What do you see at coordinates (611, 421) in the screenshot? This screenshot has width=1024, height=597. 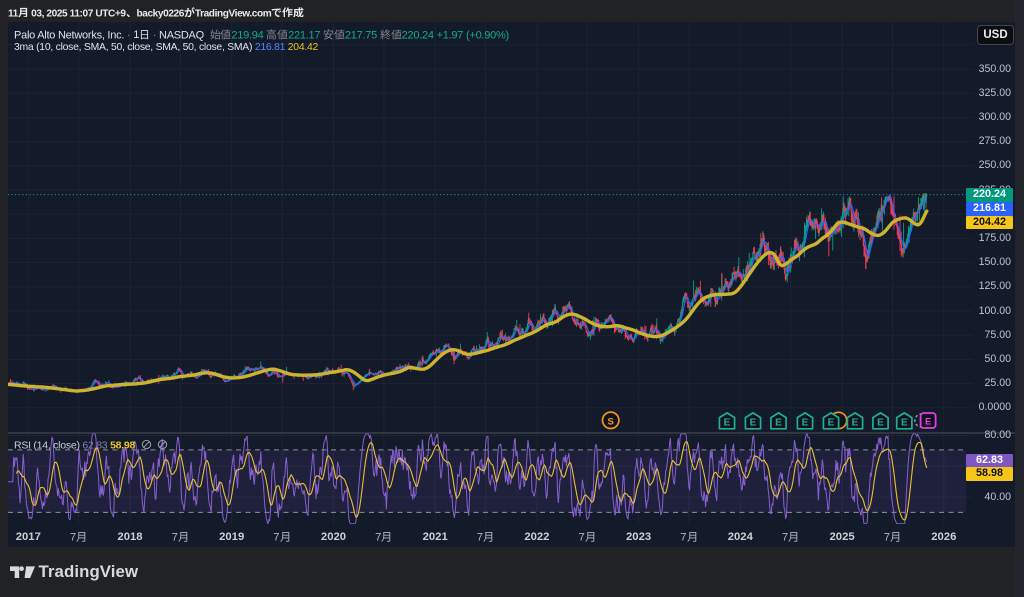 I see `svg-text: S` at bounding box center [611, 421].